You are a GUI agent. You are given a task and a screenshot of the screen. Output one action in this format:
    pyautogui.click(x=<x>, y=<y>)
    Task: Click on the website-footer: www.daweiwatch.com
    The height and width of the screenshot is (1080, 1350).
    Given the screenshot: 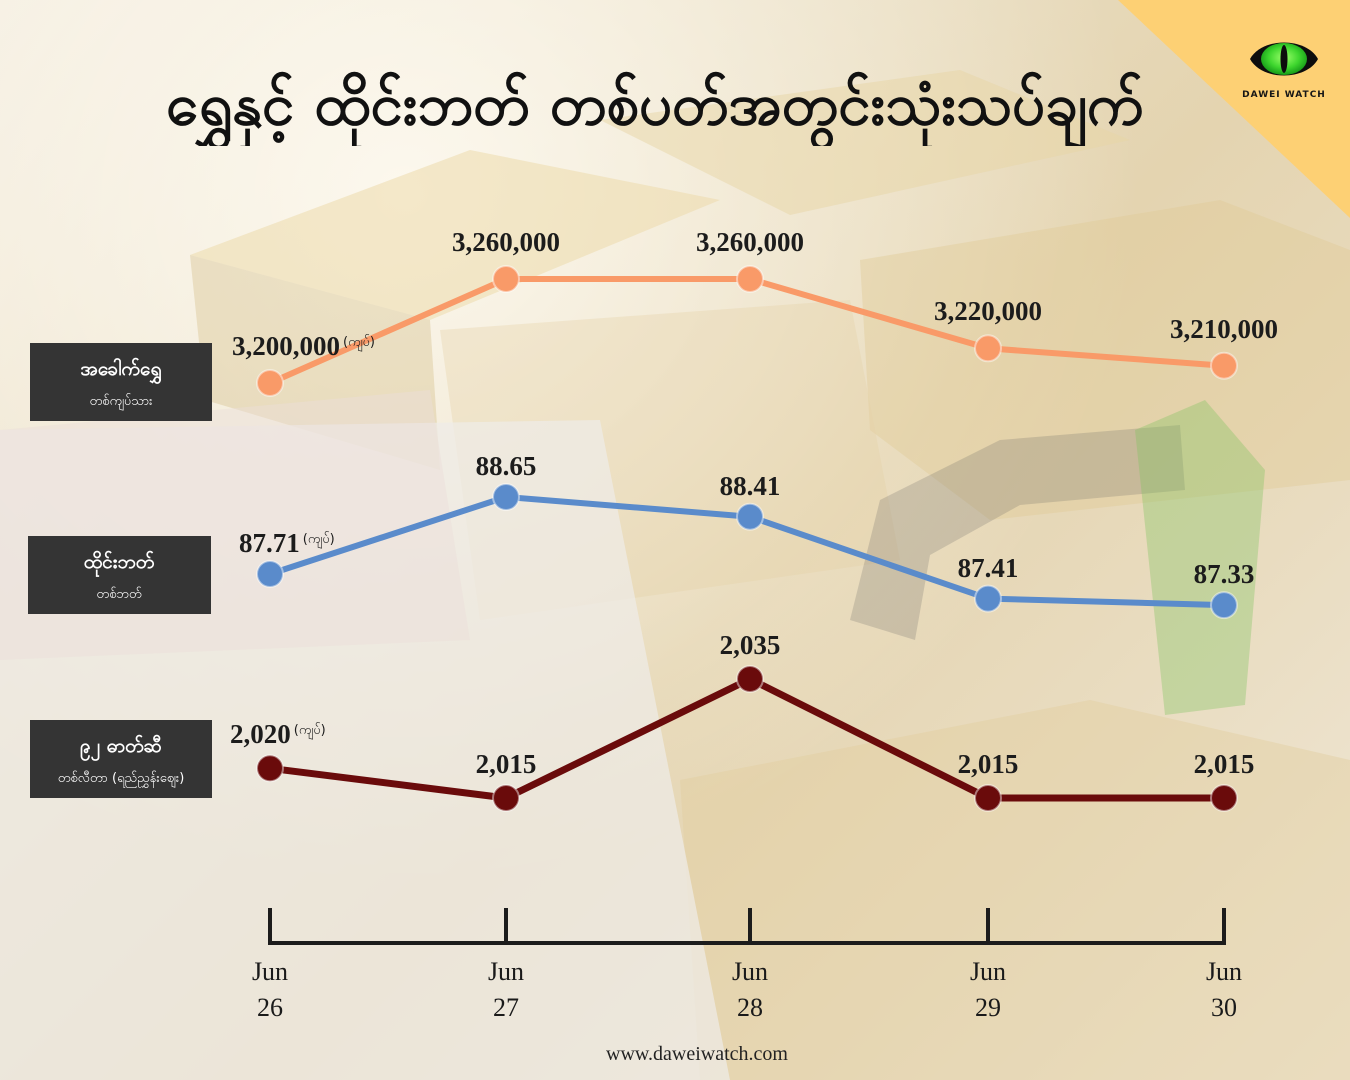 What is the action you would take?
    pyautogui.click(x=697, y=1054)
    